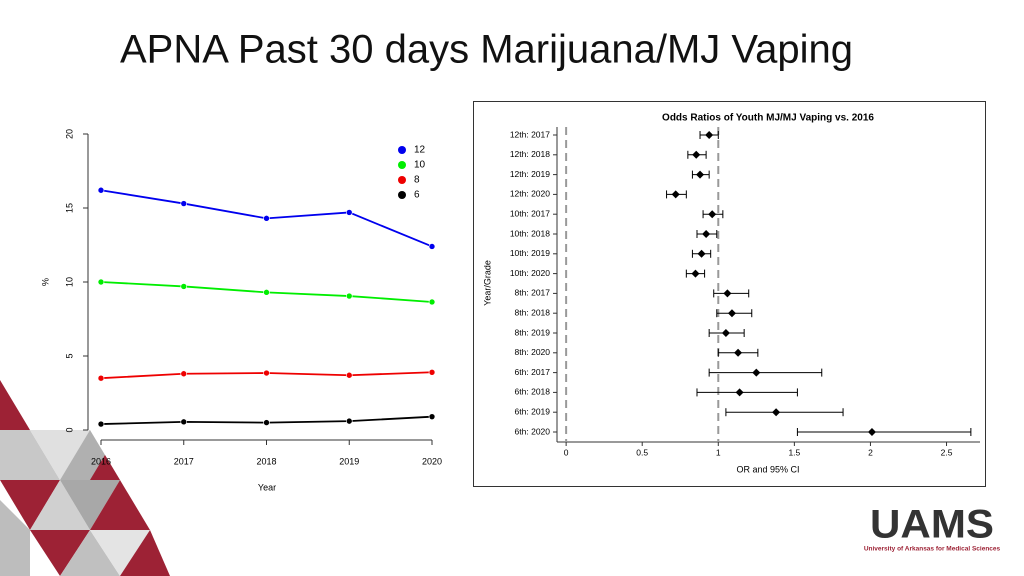 The image size is (1024, 576). Describe the element at coordinates (101, 461) in the screenshot. I see `x-tick-label: 2016` at that location.